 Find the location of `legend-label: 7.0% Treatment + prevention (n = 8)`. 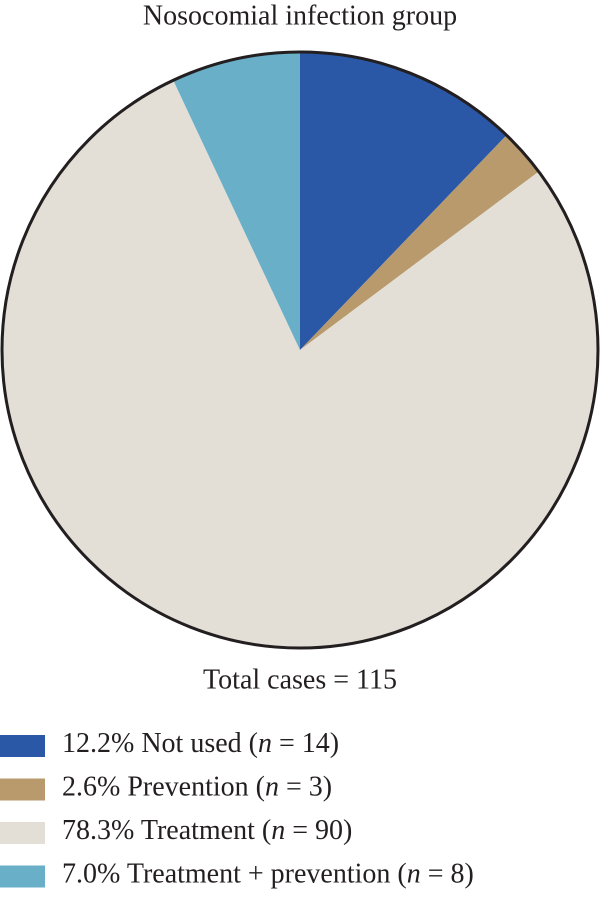

legend-label: 7.0% Treatment + prevention (n = 8) is located at coordinates (268, 874).